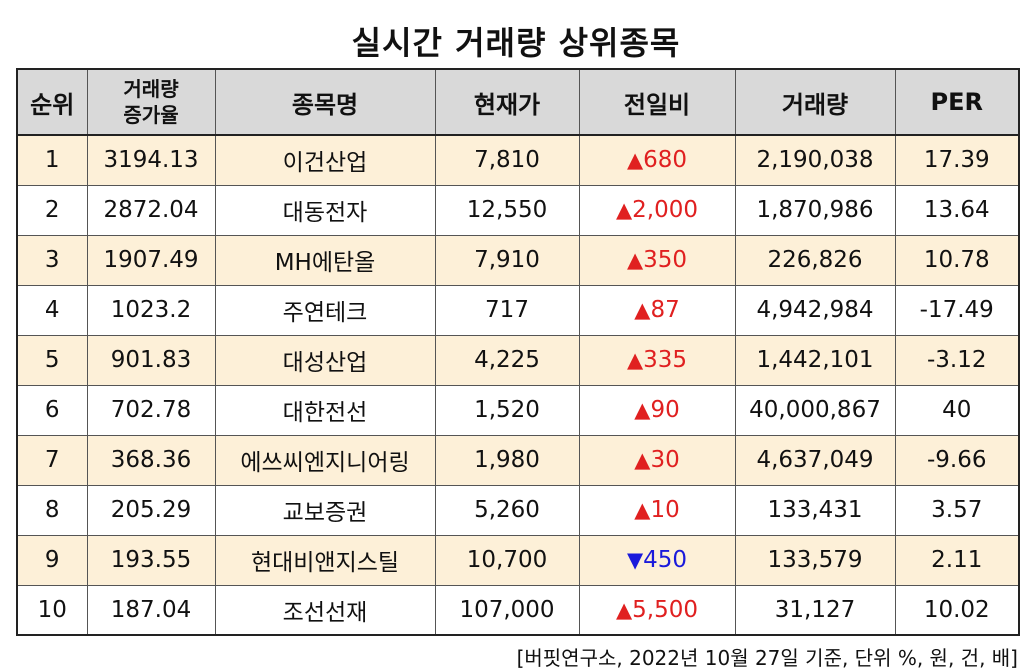 The height and width of the screenshot is (672, 1032). Describe the element at coordinates (52, 210) in the screenshot. I see `rank-cell: 2` at that location.